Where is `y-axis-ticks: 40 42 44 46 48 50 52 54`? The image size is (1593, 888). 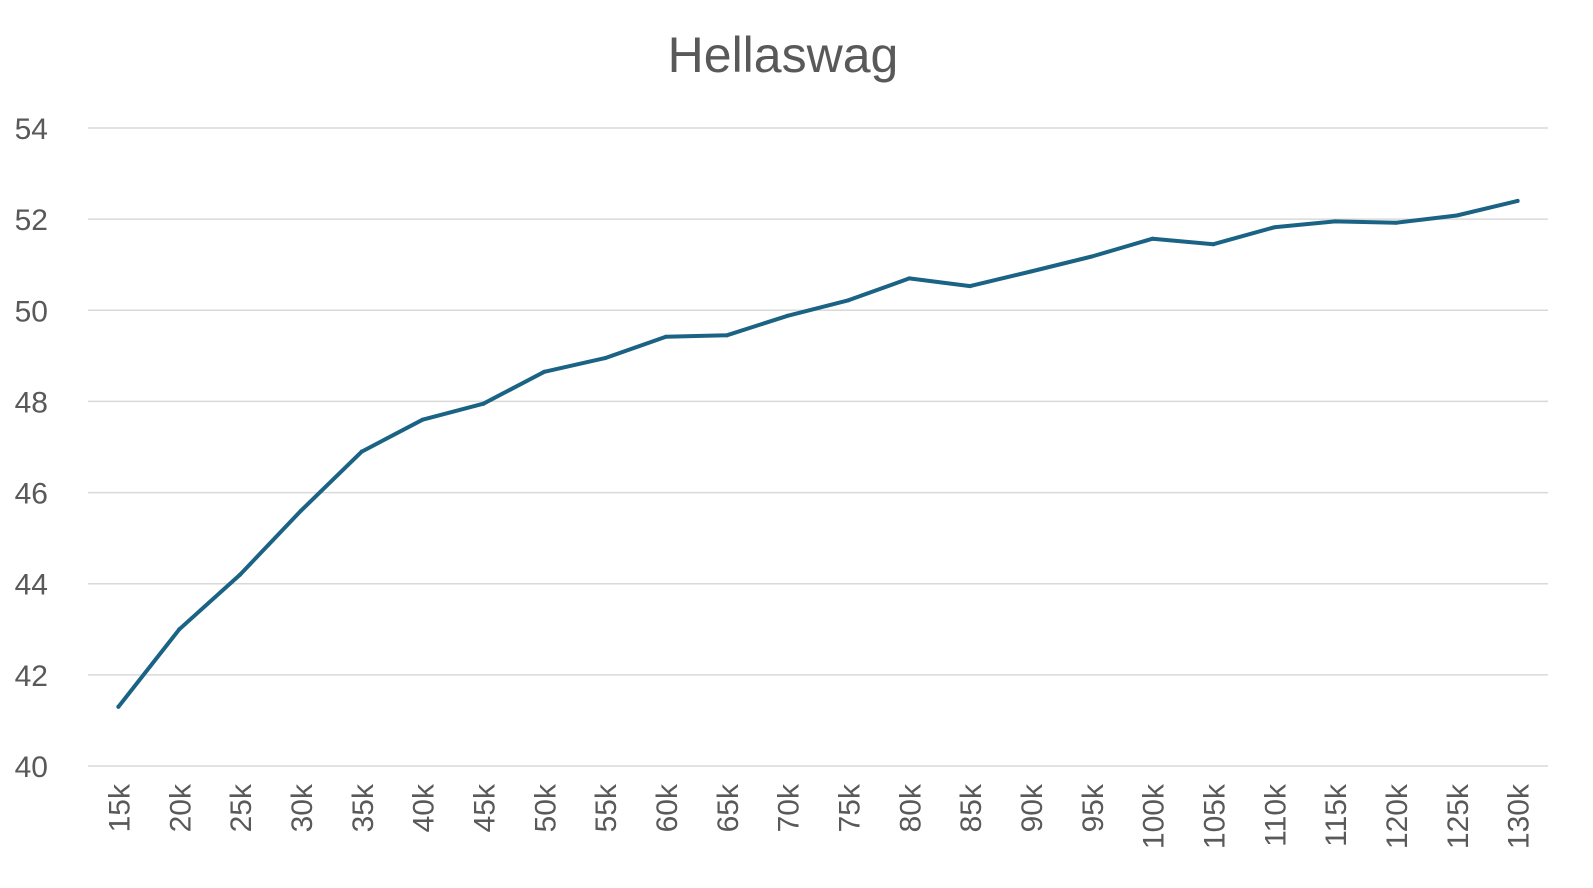
y-axis-ticks: 40 42 44 46 48 50 52 54 is located at coordinates (31, 448).